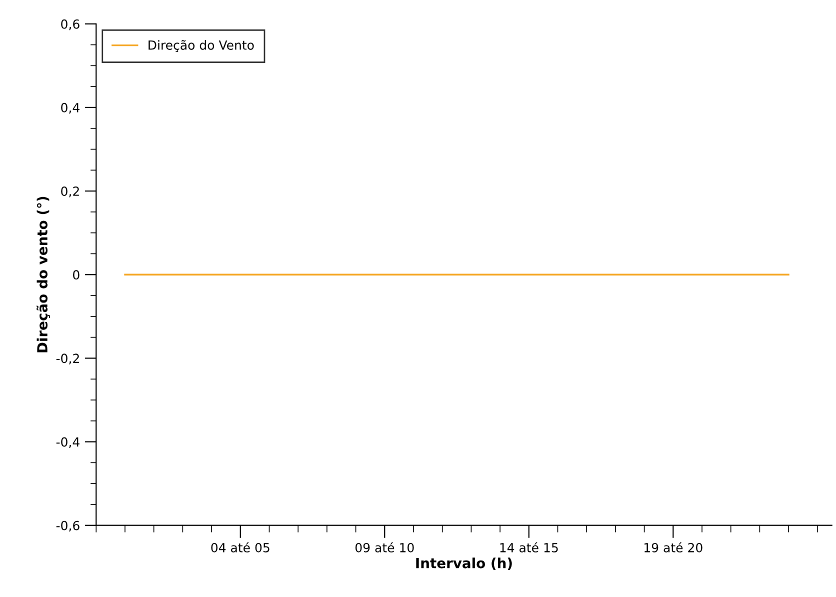 The width and height of the screenshot is (836, 597). Describe the element at coordinates (384, 547) in the screenshot. I see `x-tick-label: 09 até 10` at that location.